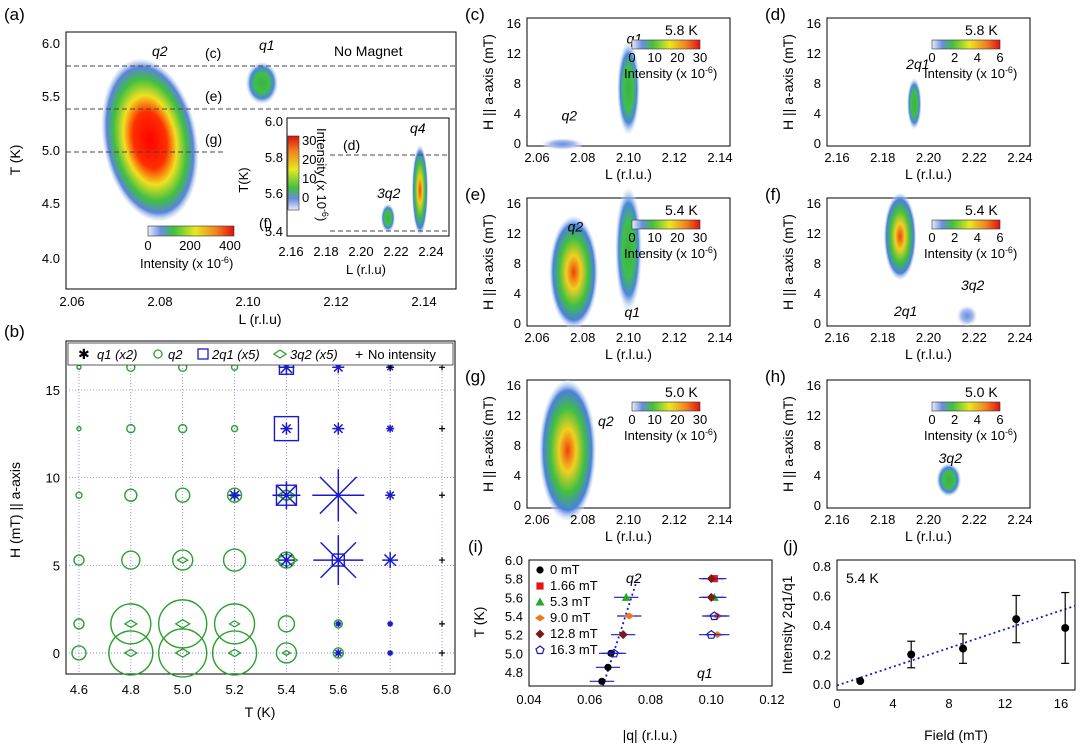  Describe the element at coordinates (582, 519) in the screenshot. I see `panel-g-xtick: 2.08` at that location.